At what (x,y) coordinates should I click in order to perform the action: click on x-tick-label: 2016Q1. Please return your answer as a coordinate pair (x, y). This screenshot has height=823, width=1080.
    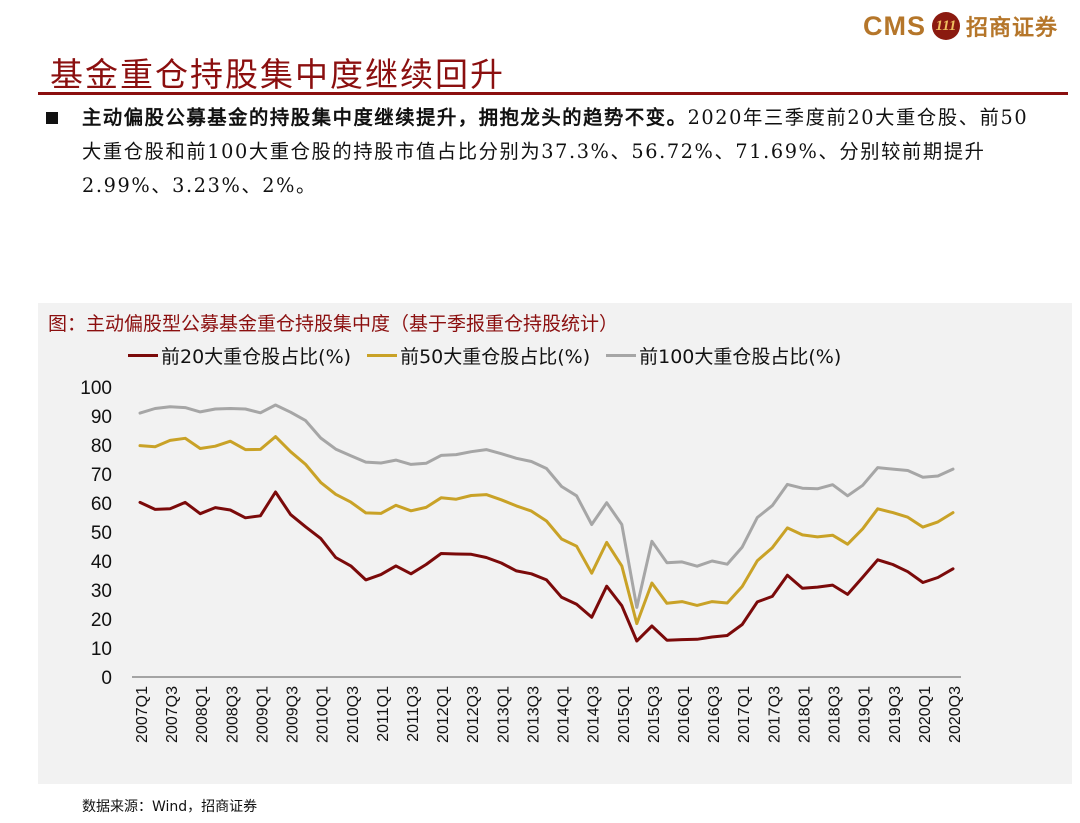
    Looking at the image, I should click on (684, 714).